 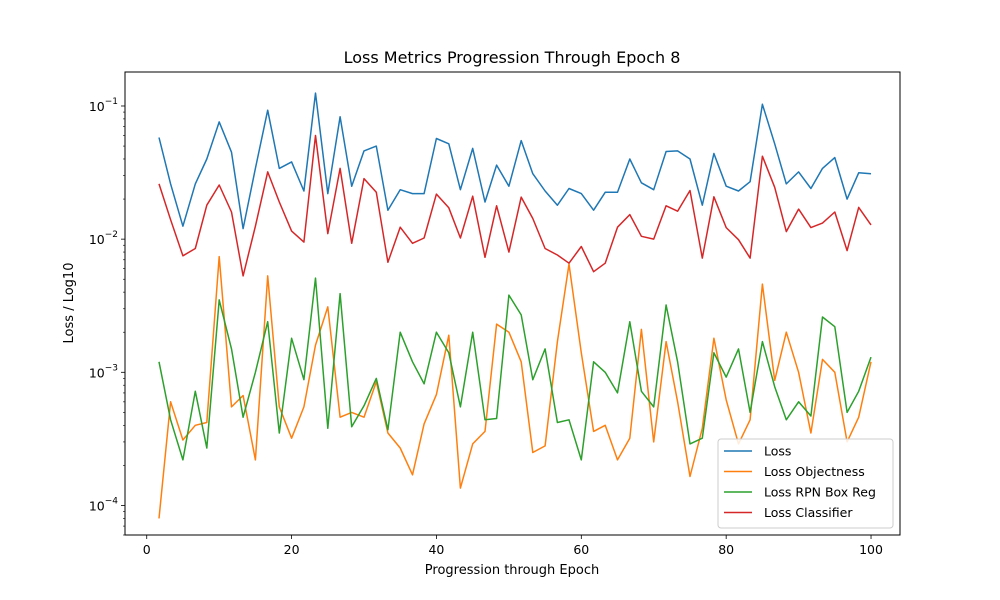 I want to click on legend-label-0: Loss, so click(x=777, y=451).